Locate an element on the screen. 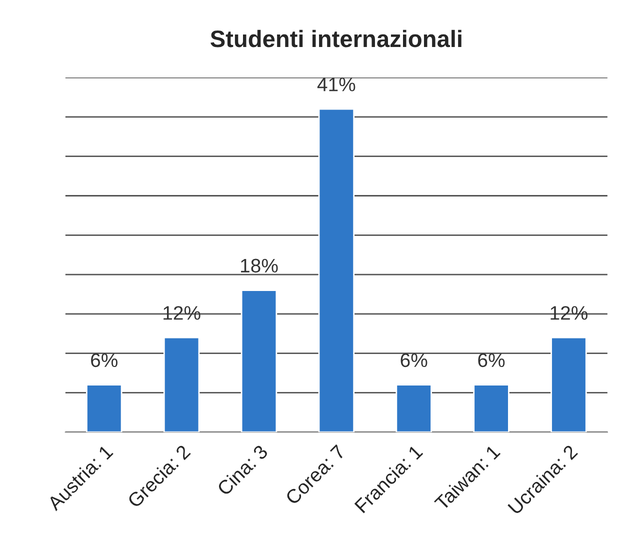 The height and width of the screenshot is (554, 623). data-label: 41% is located at coordinates (336, 85).